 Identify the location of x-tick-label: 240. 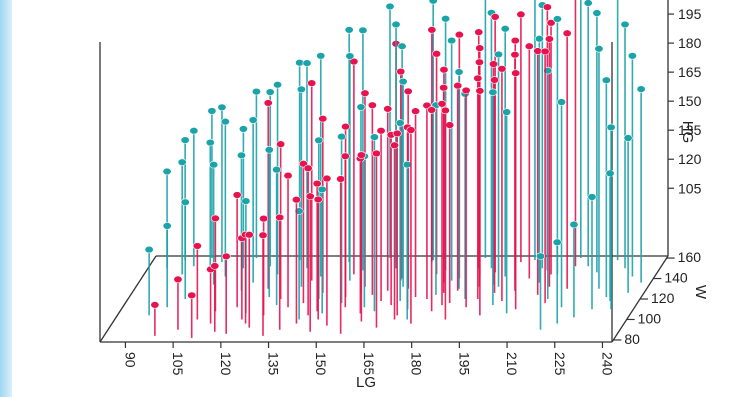
(607, 364).